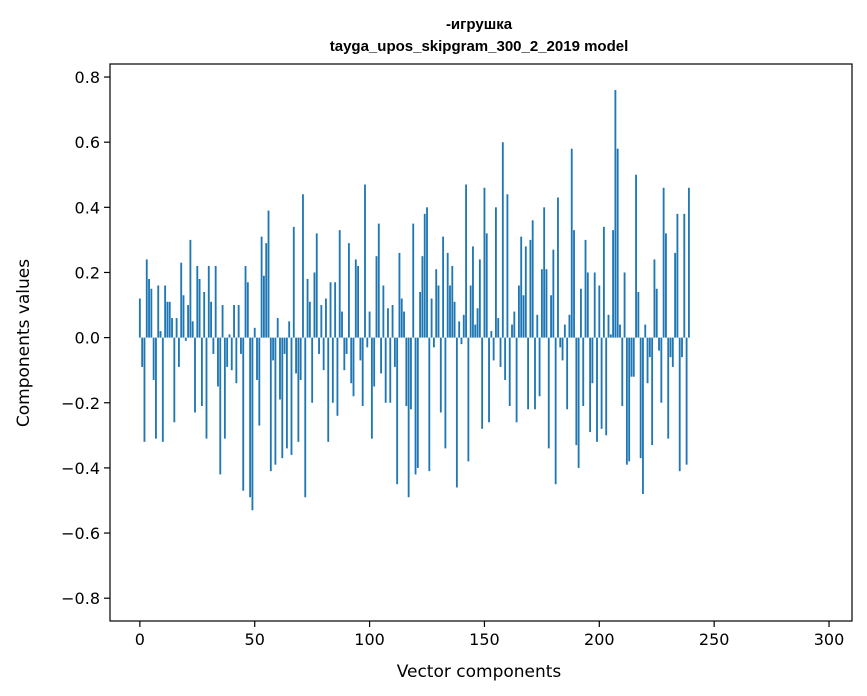 The width and height of the screenshot is (867, 696). What do you see at coordinates (85, 338) in the screenshot?
I see `y-axis-ticks: −0.8 −0.6 −0.4 −0.2 0.0 0.2 0.4 0.6 0.8` at bounding box center [85, 338].